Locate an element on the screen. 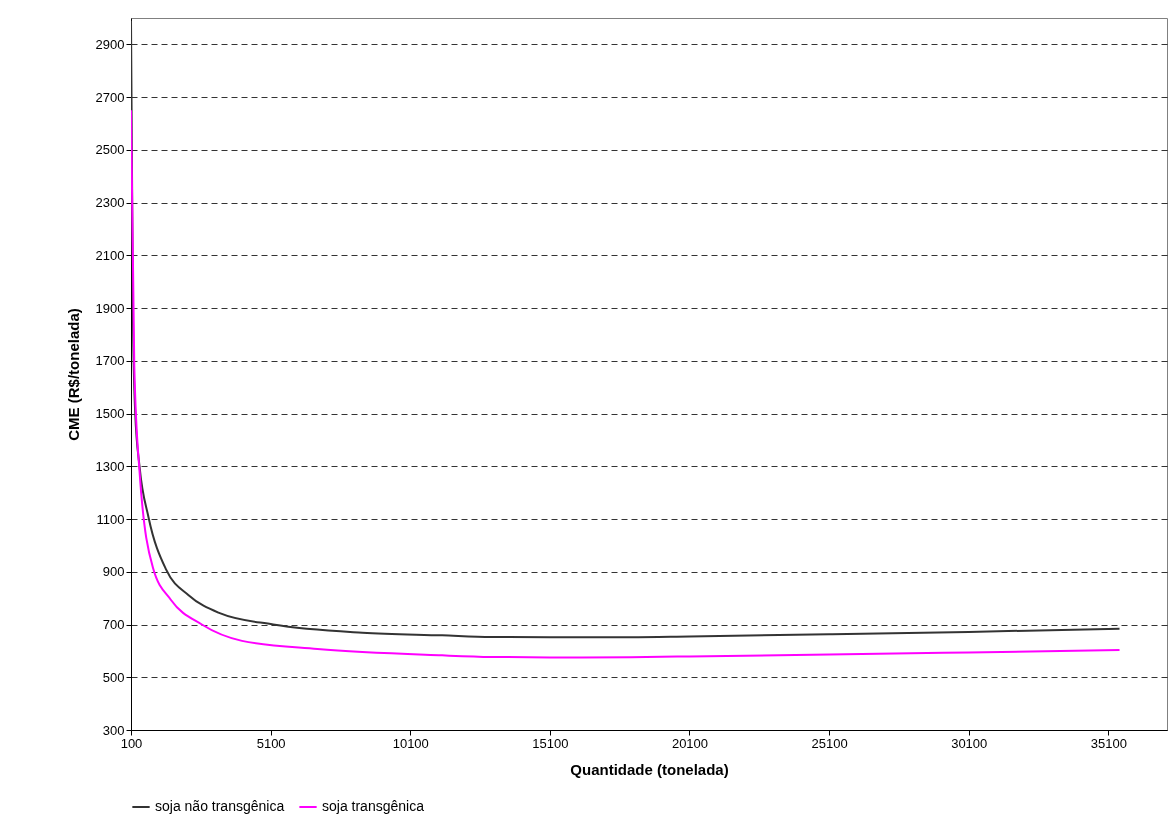 This screenshot has height=834, width=1175. y-tick-label: 700 is located at coordinates (113, 625).